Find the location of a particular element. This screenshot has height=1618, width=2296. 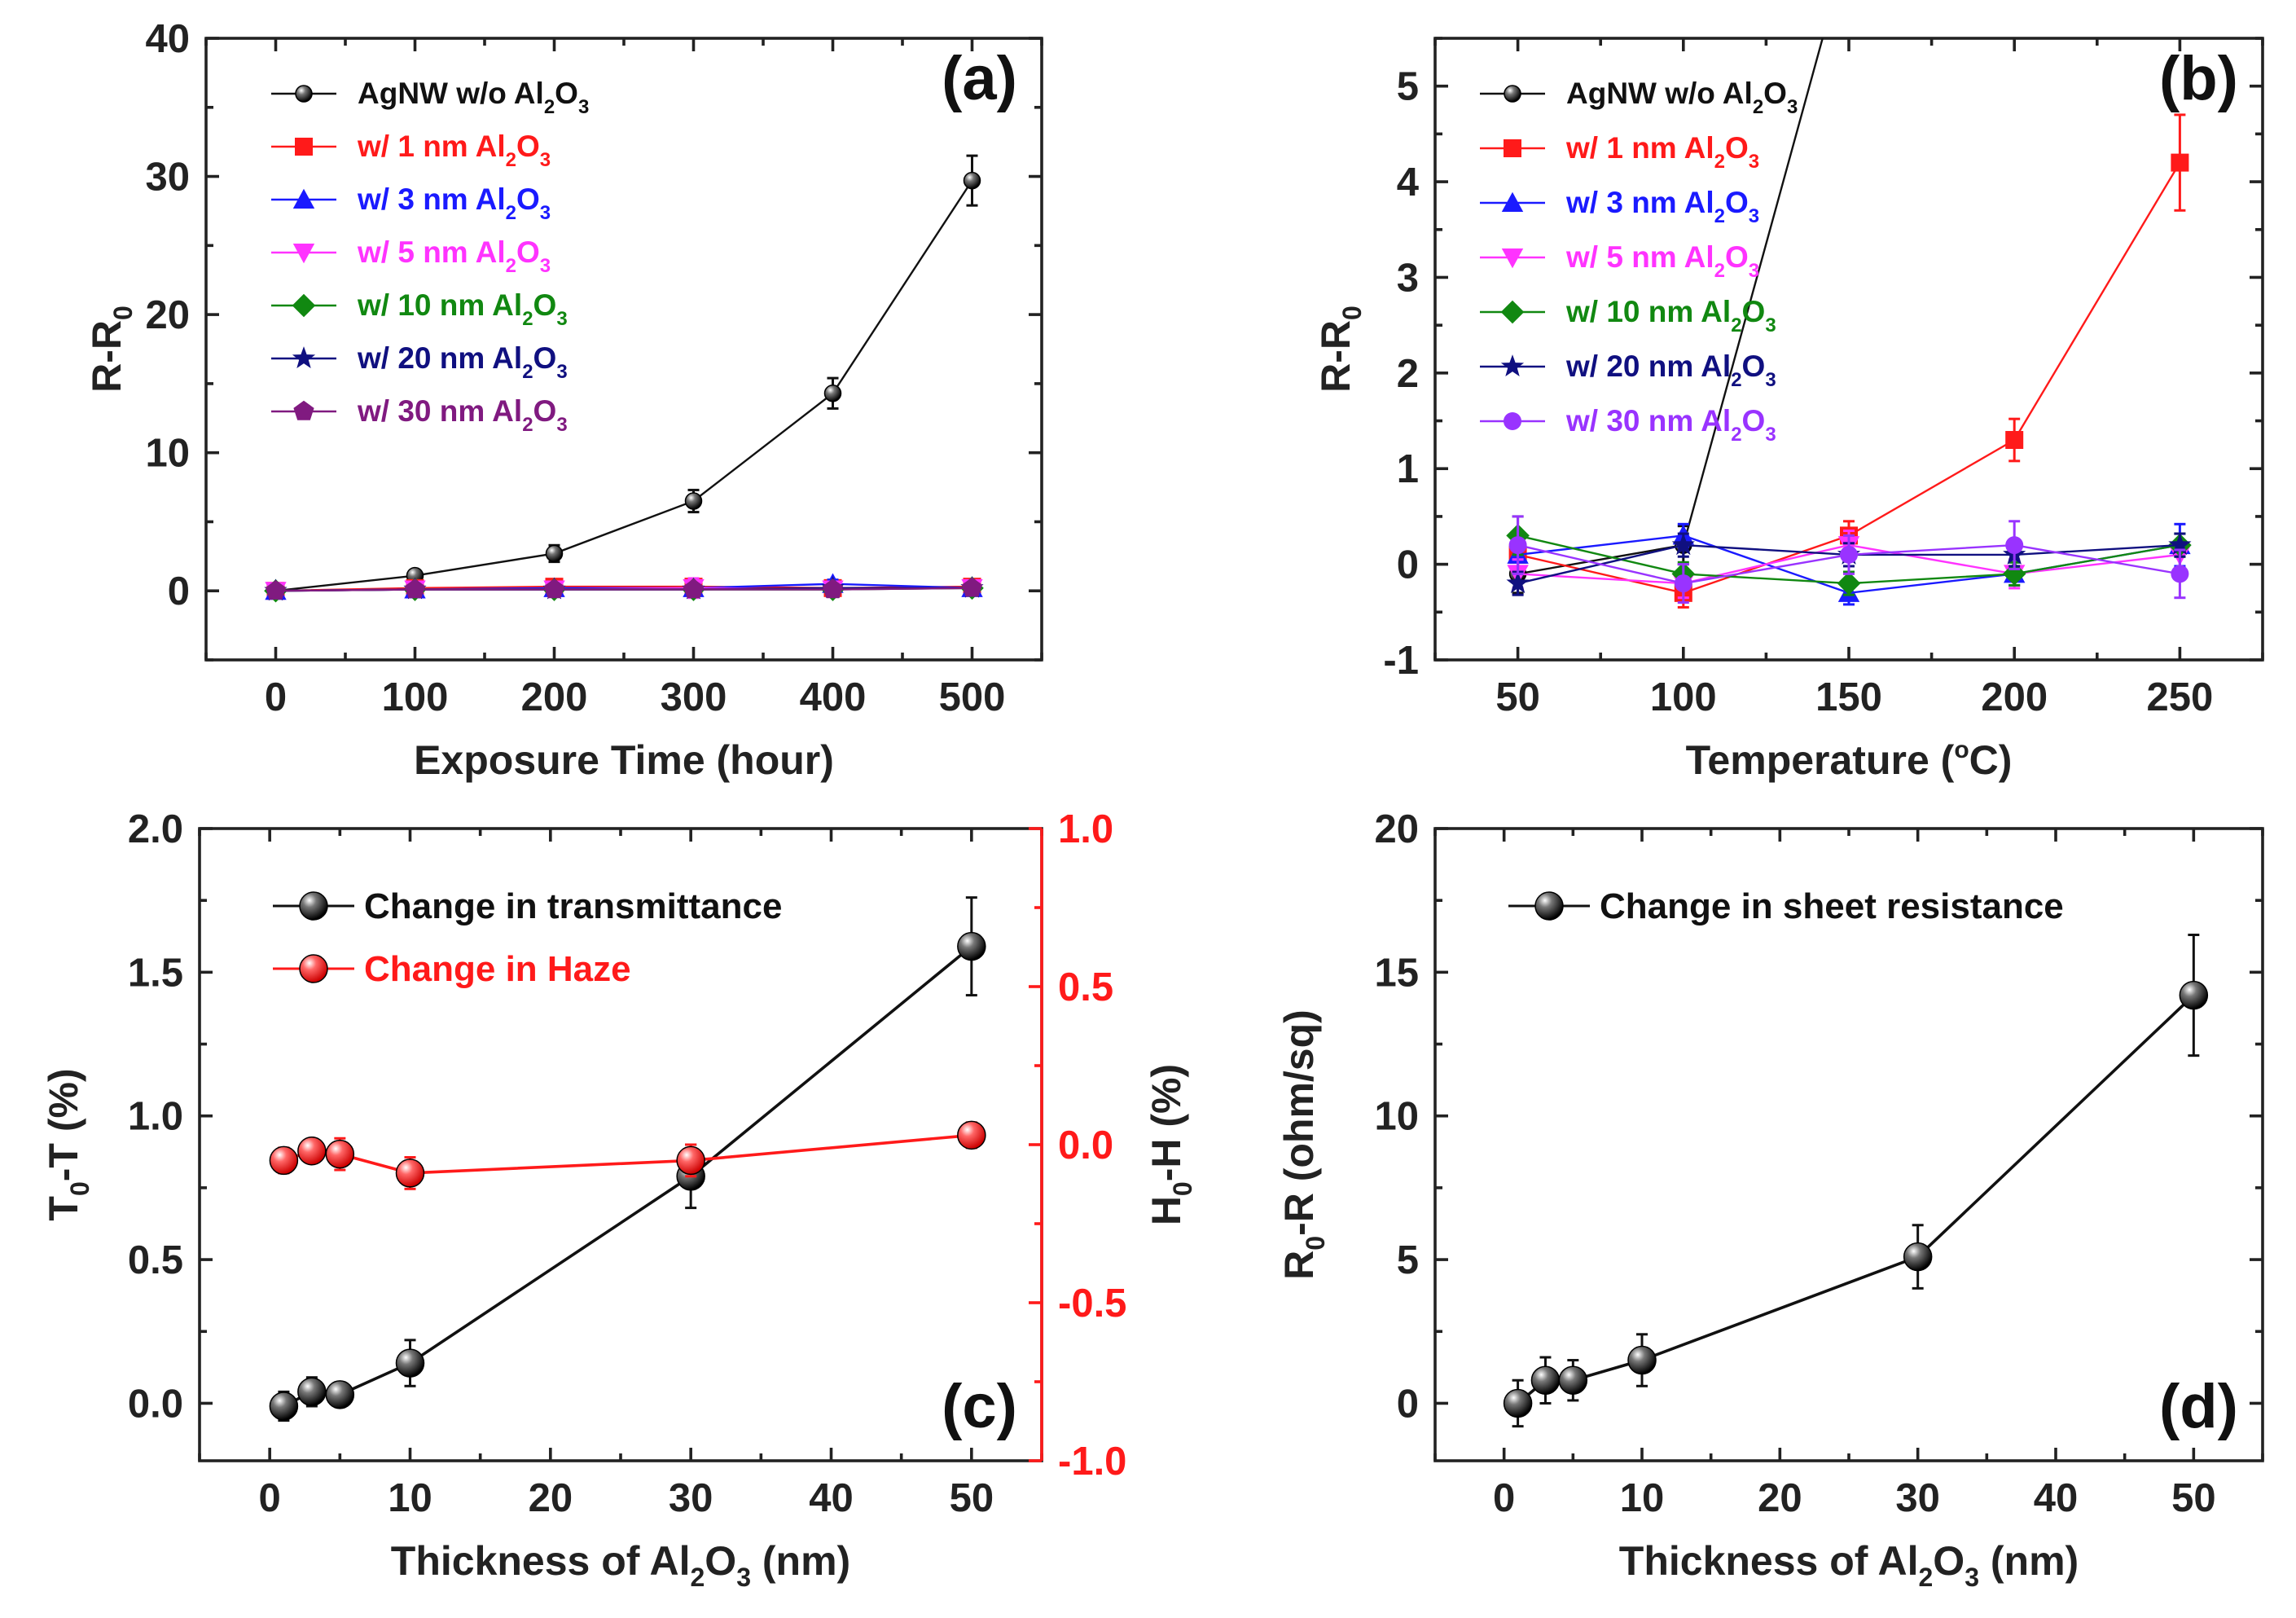

legend-label: w/ 30 nm Al2O3 is located at coordinates (462, 415).